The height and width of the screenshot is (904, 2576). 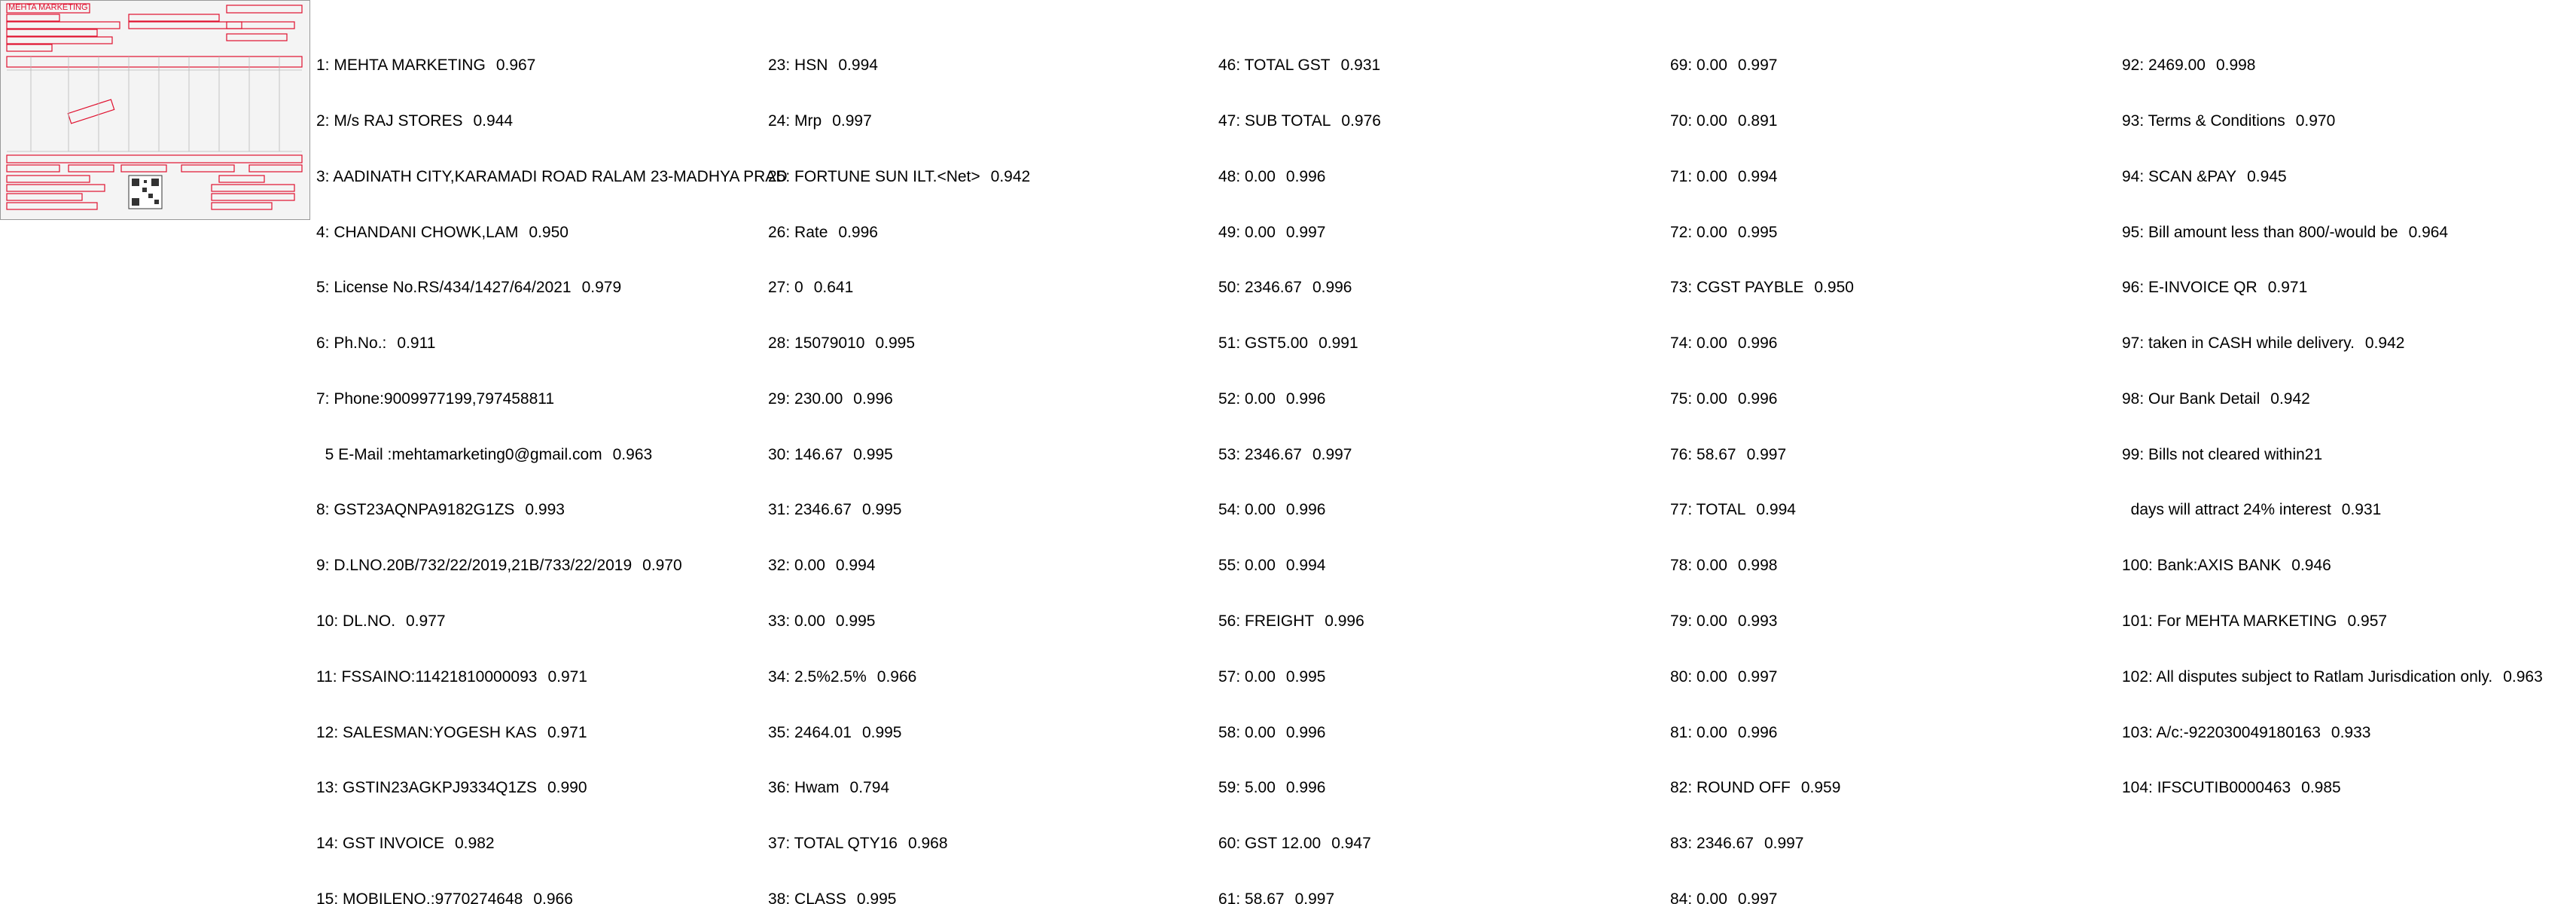 What do you see at coordinates (796, 621) in the screenshot?
I see `ocr-text: 33: 0.00` at bounding box center [796, 621].